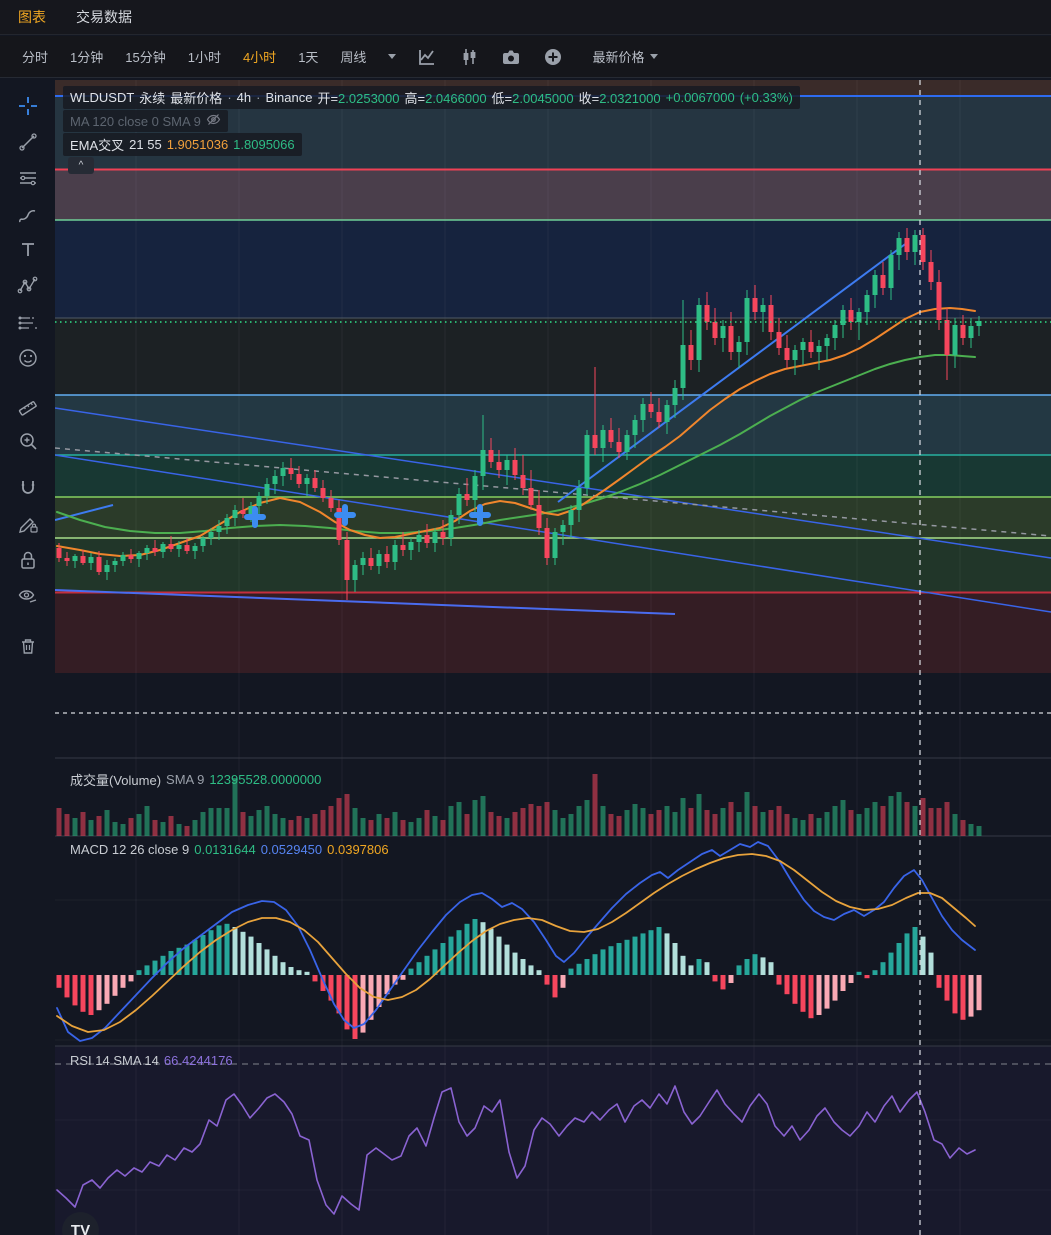 The width and height of the screenshot is (1051, 1235). I want to click on ohlc-high: 2.0466000, so click(456, 98).